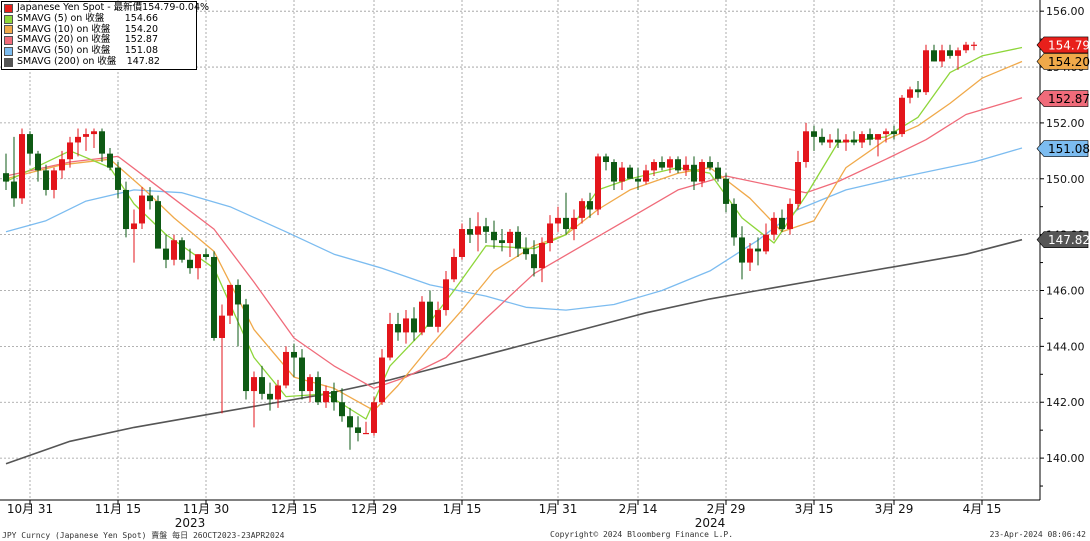  What do you see at coordinates (8, 8) in the screenshot?
I see `legend-swatch-main` at bounding box center [8, 8].